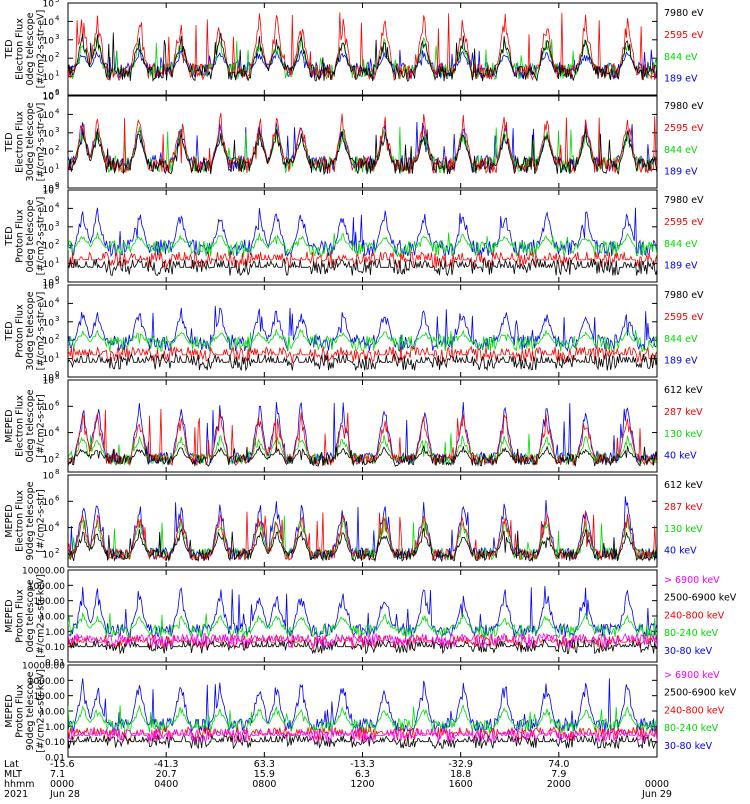  What do you see at coordinates (41, 425) in the screenshot?
I see `y-axis-label-line: [#/cm2-s-str]` at bounding box center [41, 425].